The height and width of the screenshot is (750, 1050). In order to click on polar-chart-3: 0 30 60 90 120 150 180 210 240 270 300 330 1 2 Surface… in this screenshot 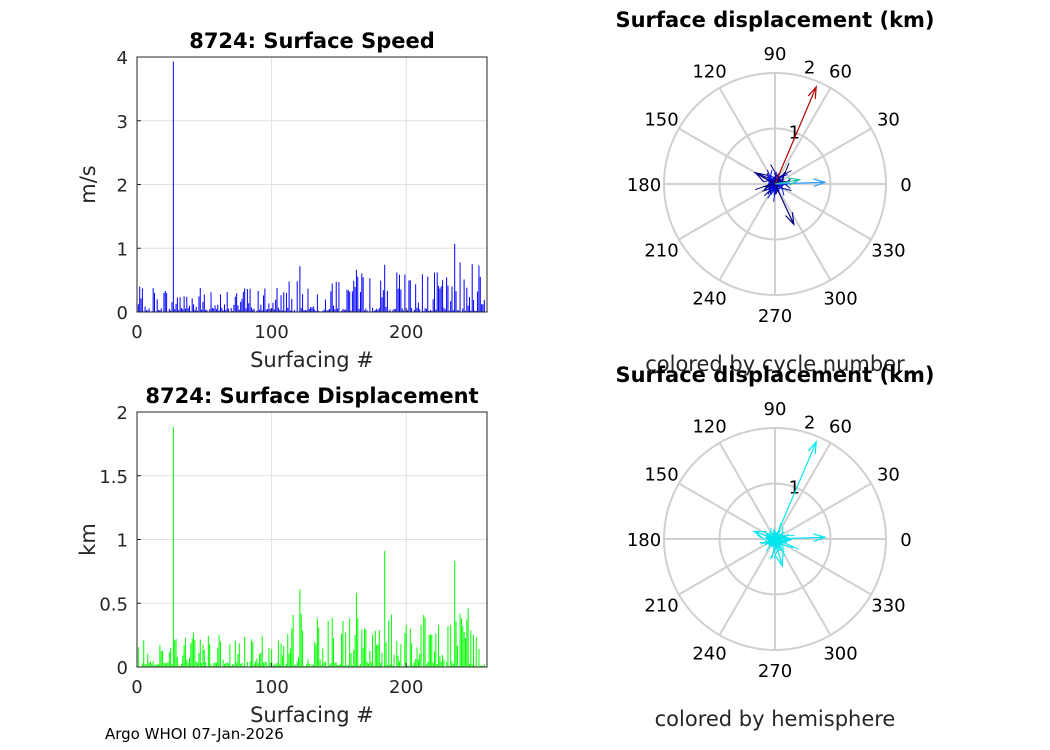, I will do `click(774, 547)`.